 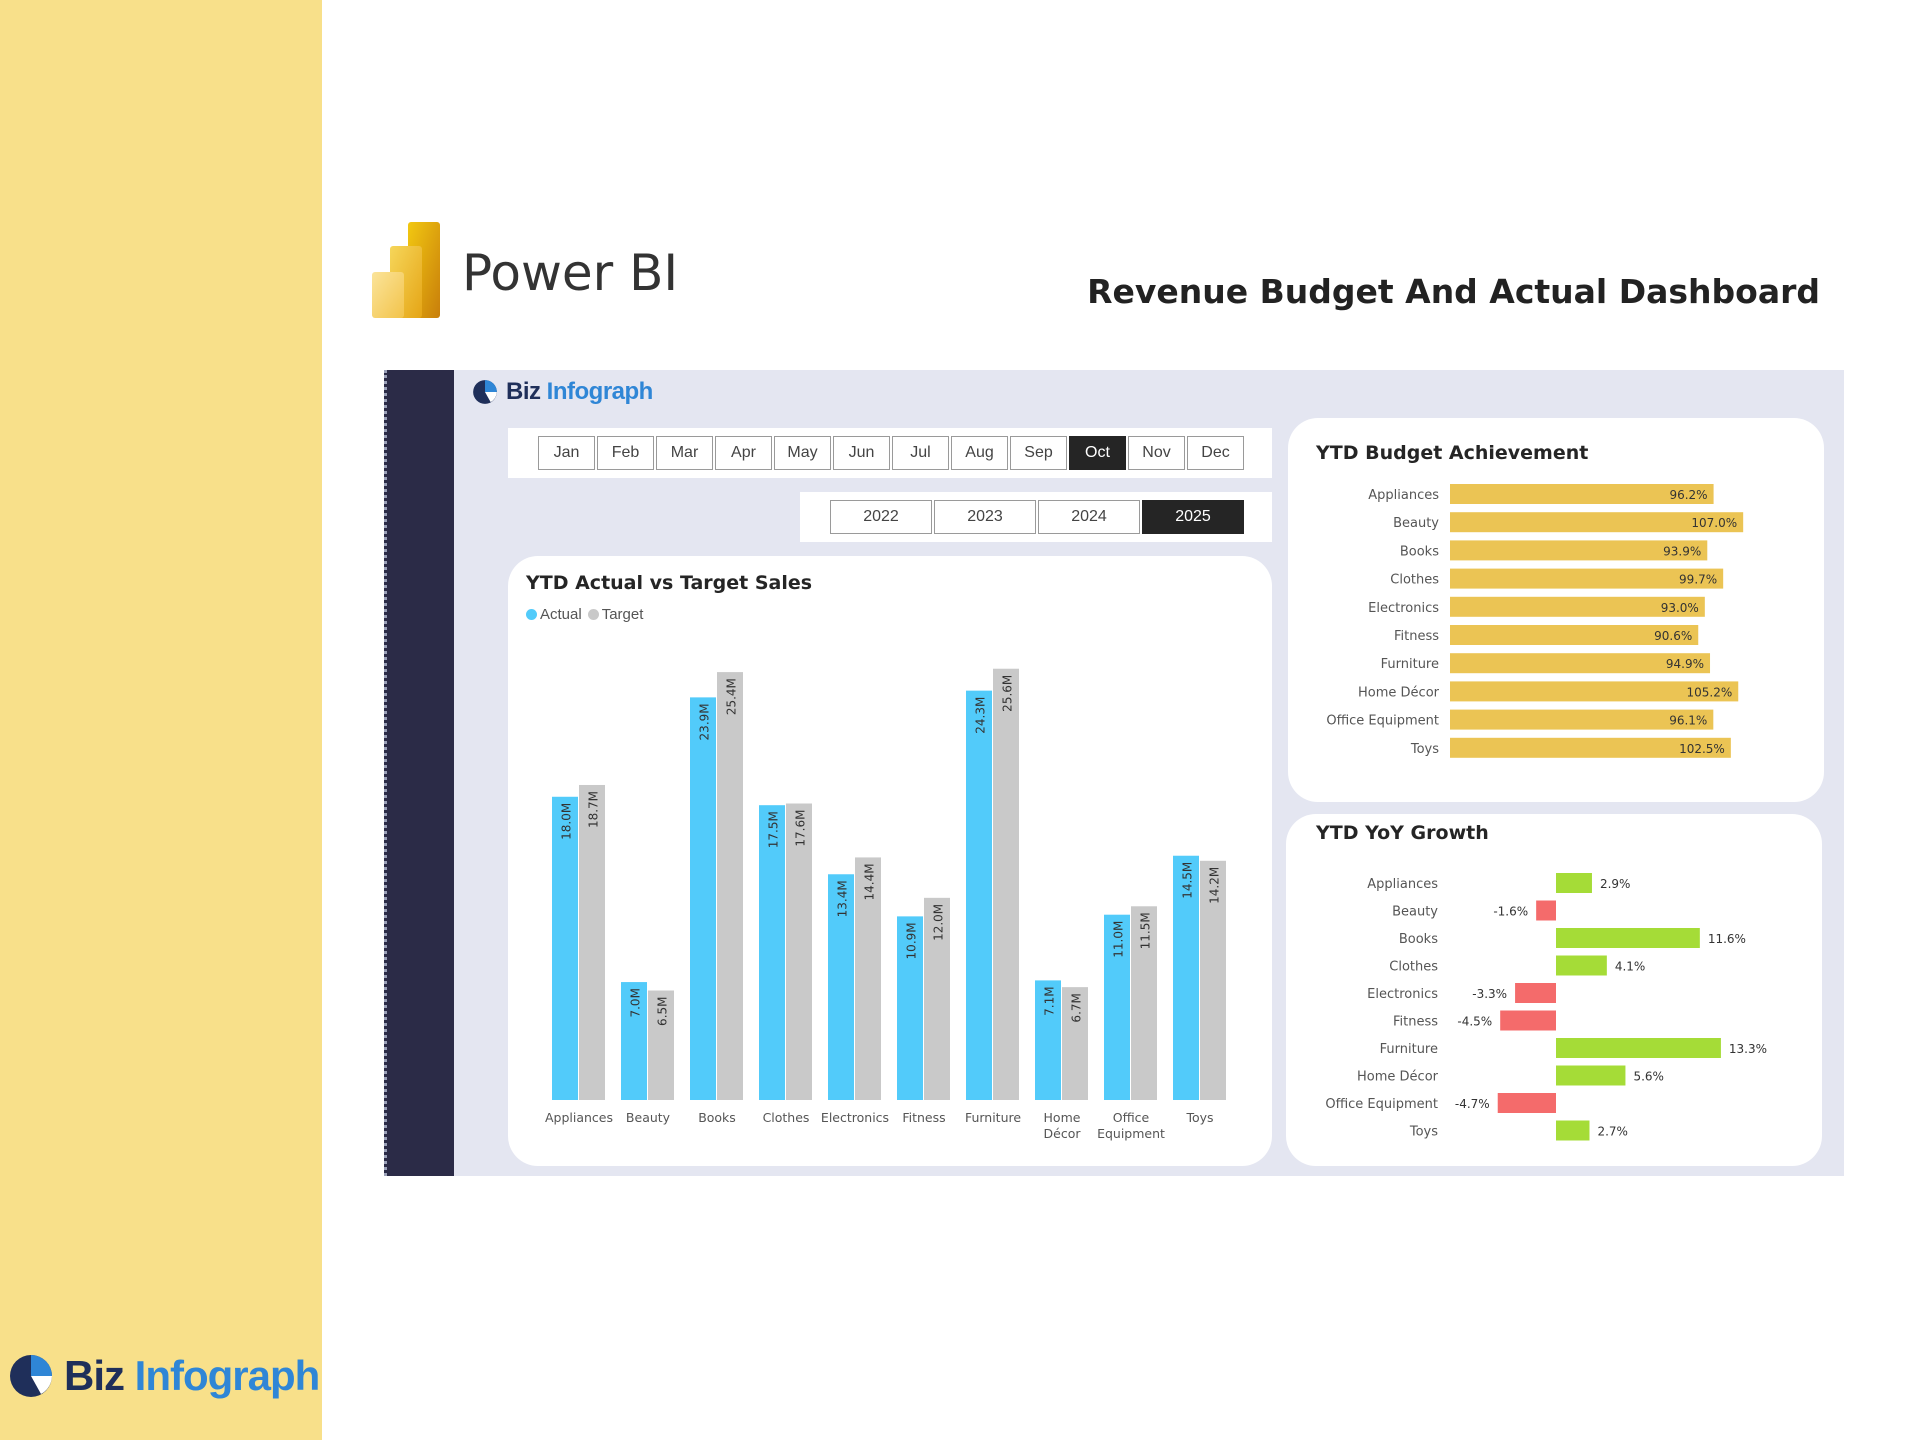 I want to click on growth-bar-fitness, so click(x=1528, y=1020).